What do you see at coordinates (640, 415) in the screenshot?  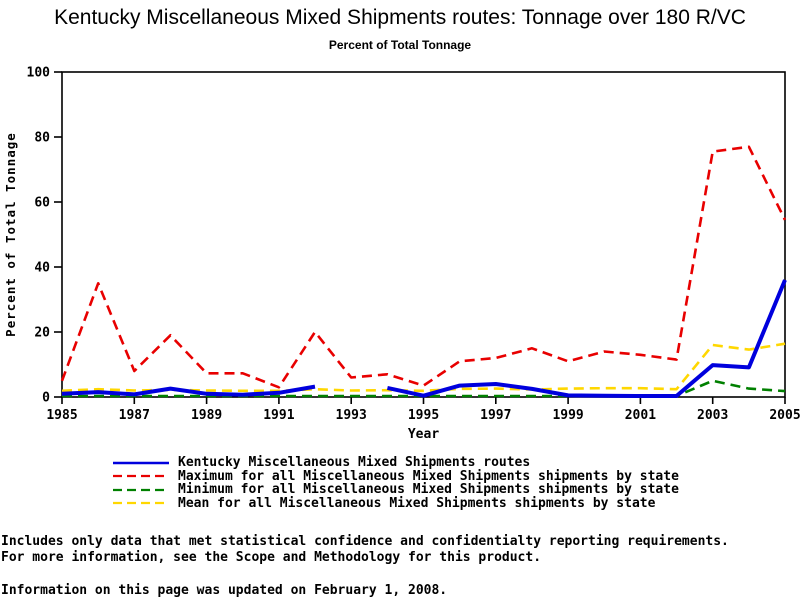 I see `x-tick-label: 2001` at bounding box center [640, 415].